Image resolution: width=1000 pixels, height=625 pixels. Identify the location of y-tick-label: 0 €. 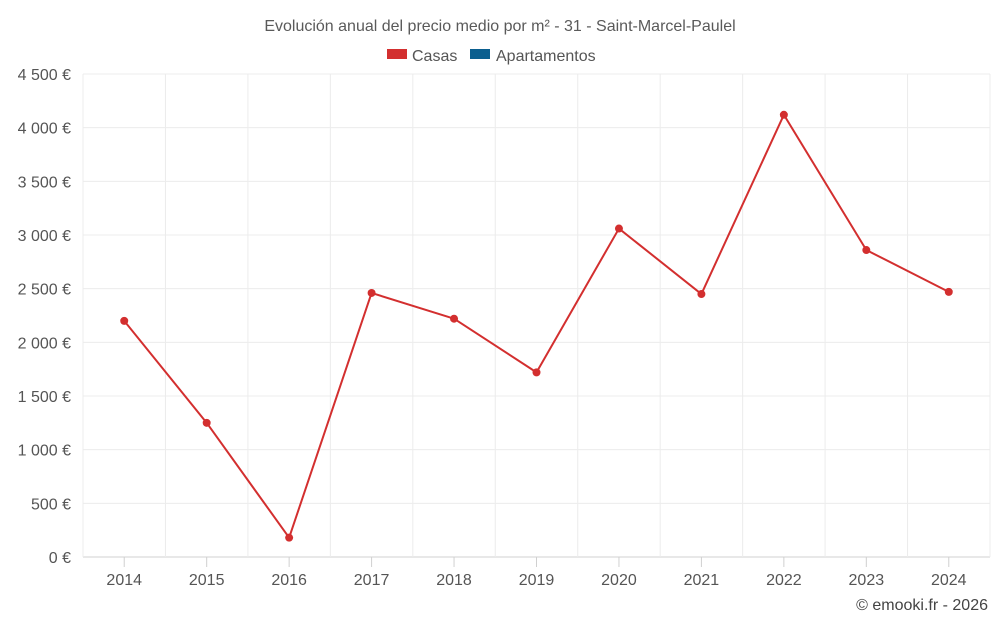
(60, 558).